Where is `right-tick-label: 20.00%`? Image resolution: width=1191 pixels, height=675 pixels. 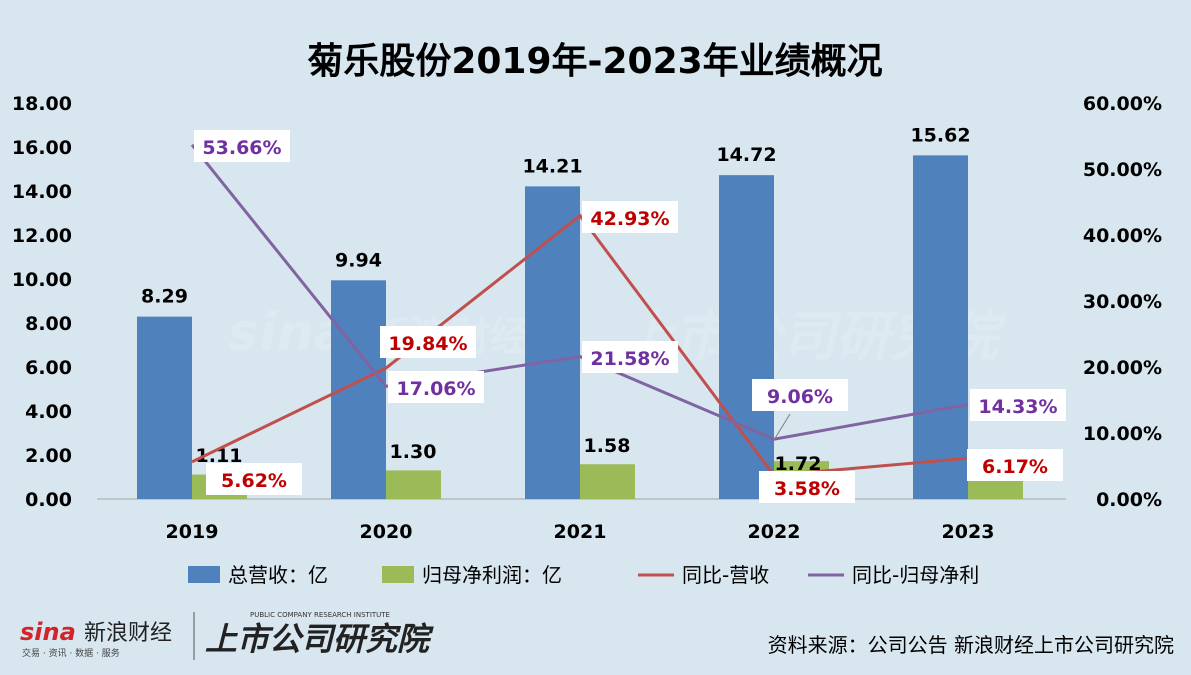
right-tick-label: 20.00% is located at coordinates (1122, 368).